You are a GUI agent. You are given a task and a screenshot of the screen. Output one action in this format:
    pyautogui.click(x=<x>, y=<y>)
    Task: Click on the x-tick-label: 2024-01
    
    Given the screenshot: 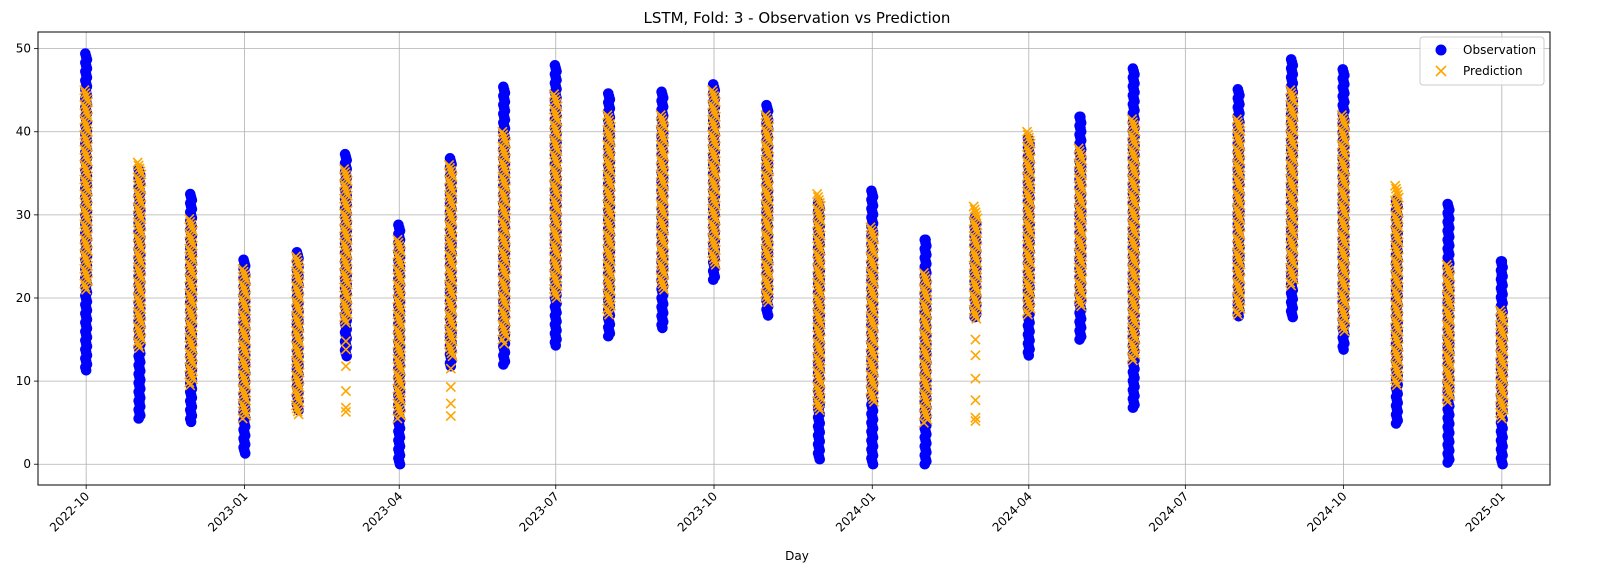 What is the action you would take?
    pyautogui.click(x=855, y=511)
    